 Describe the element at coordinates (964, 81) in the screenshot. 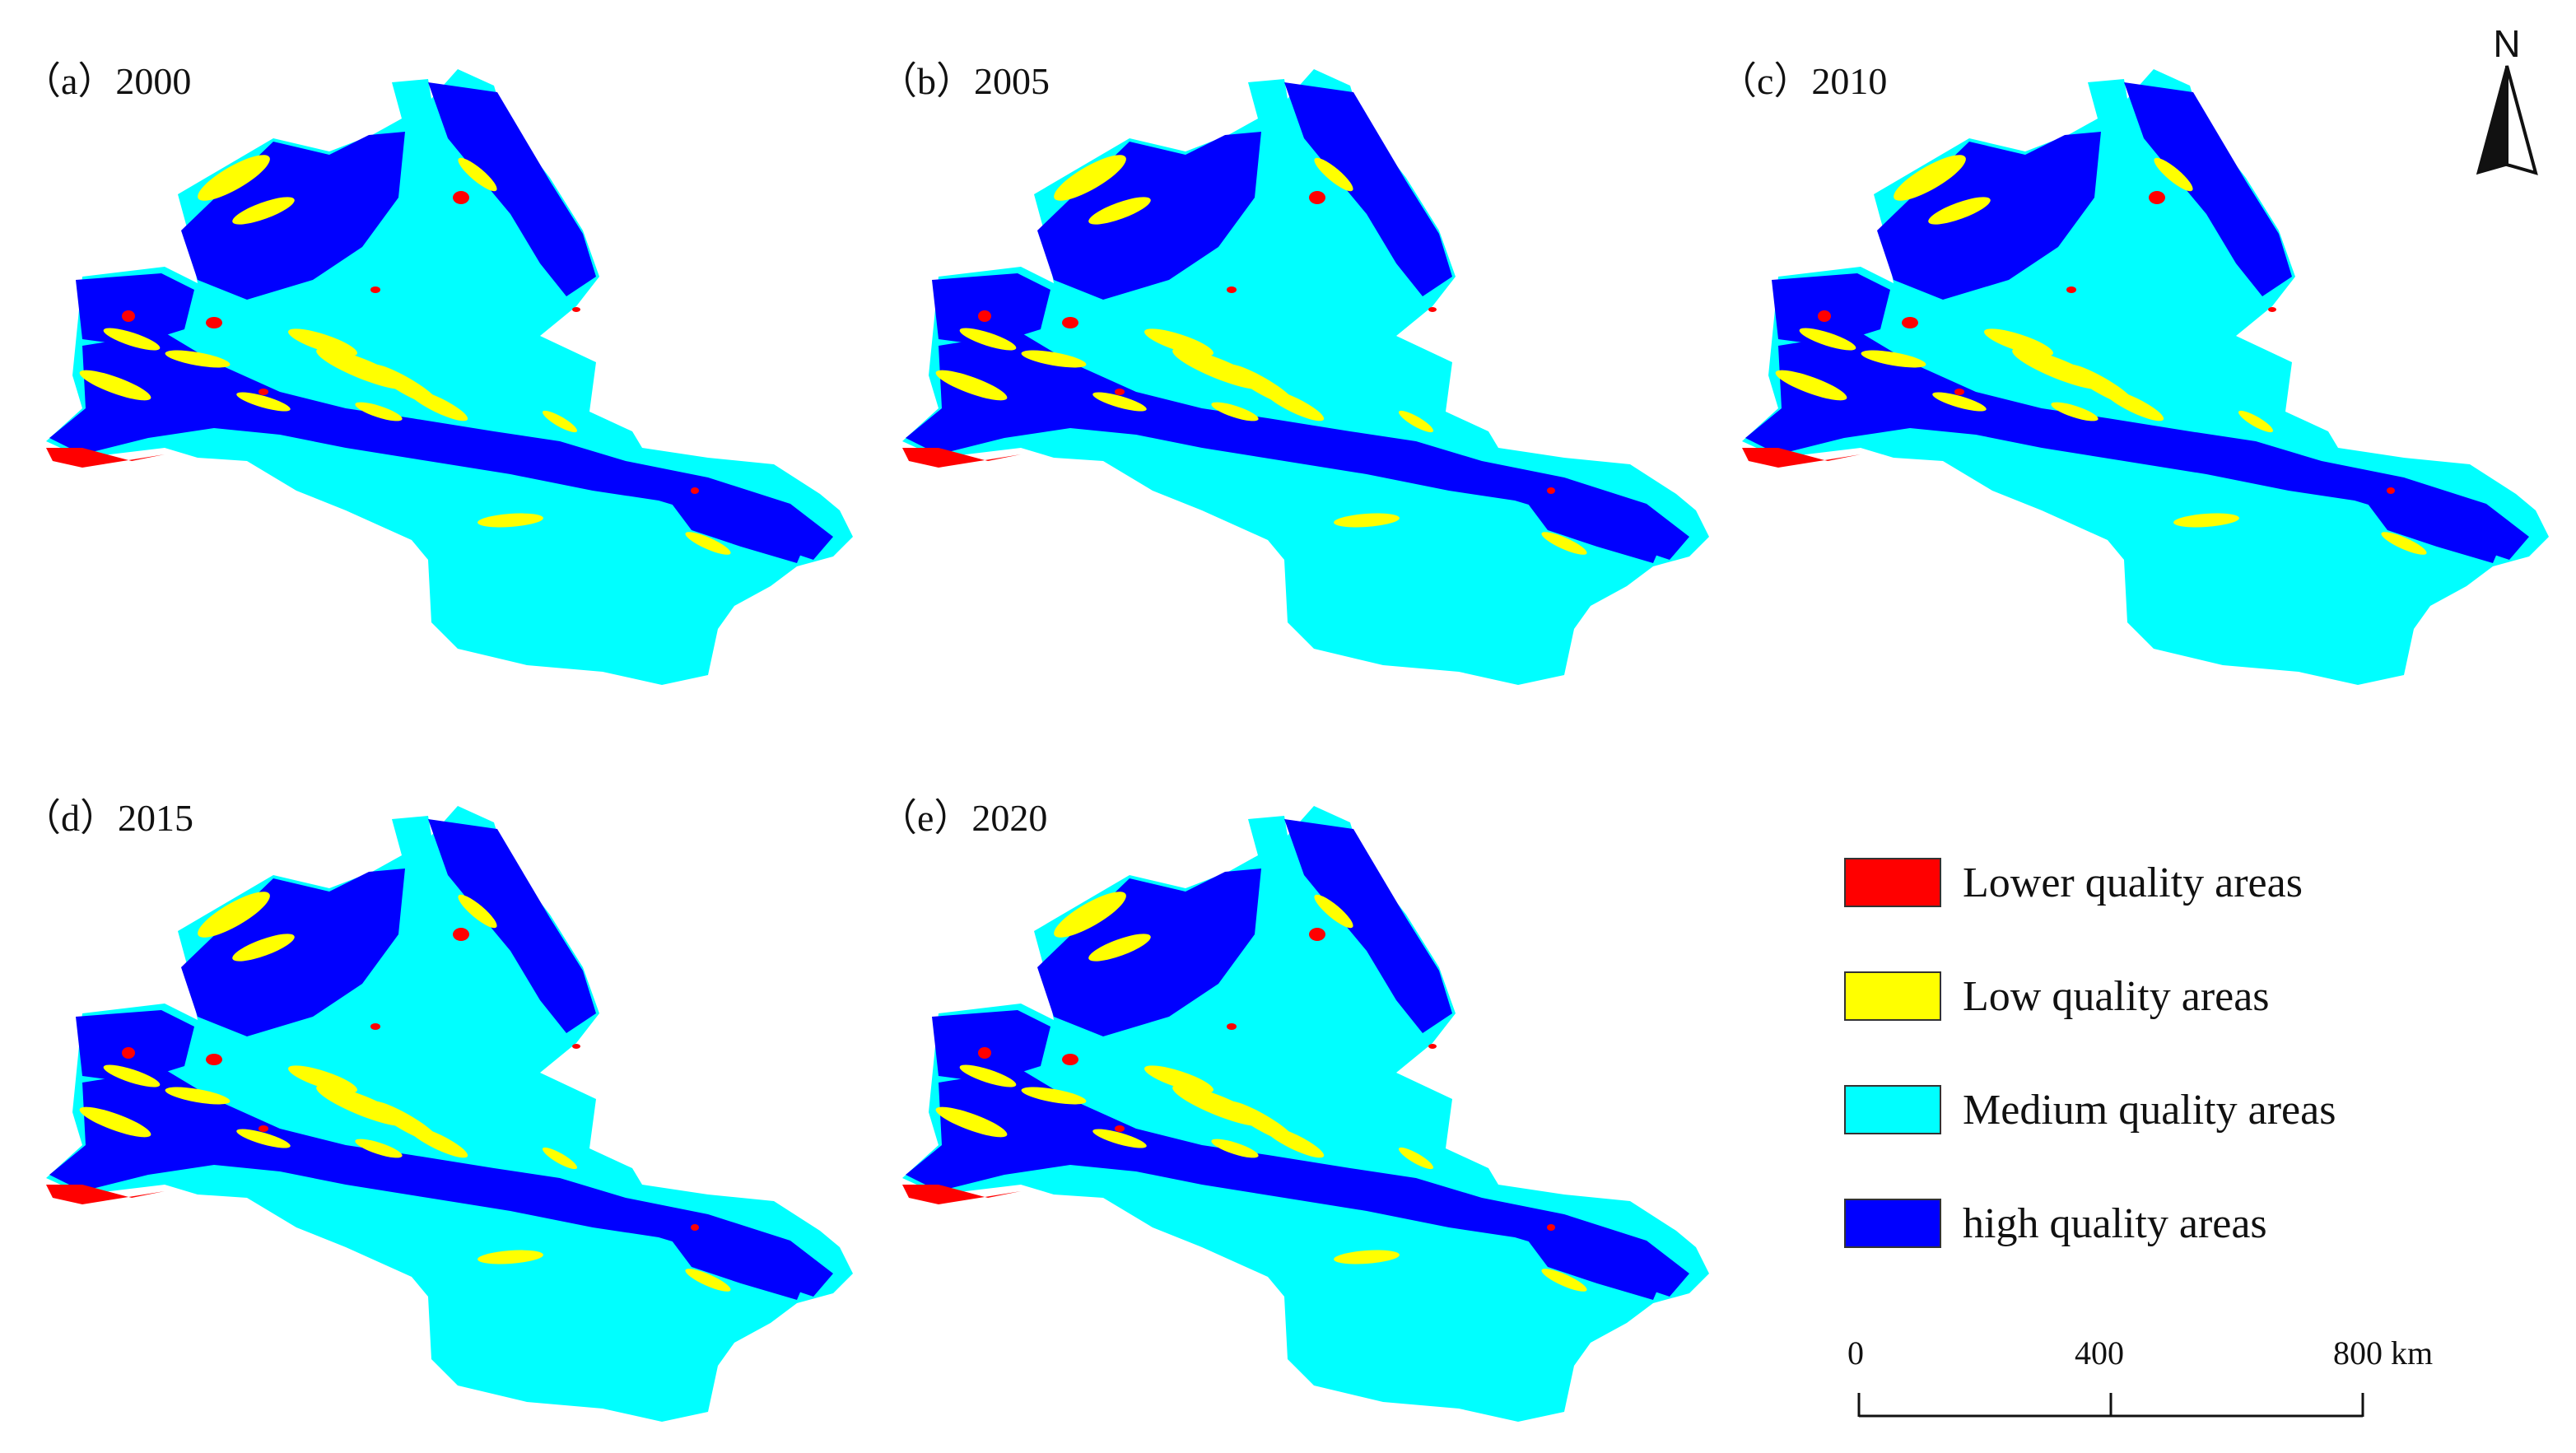

I see `panel-label: （b）2005` at that location.